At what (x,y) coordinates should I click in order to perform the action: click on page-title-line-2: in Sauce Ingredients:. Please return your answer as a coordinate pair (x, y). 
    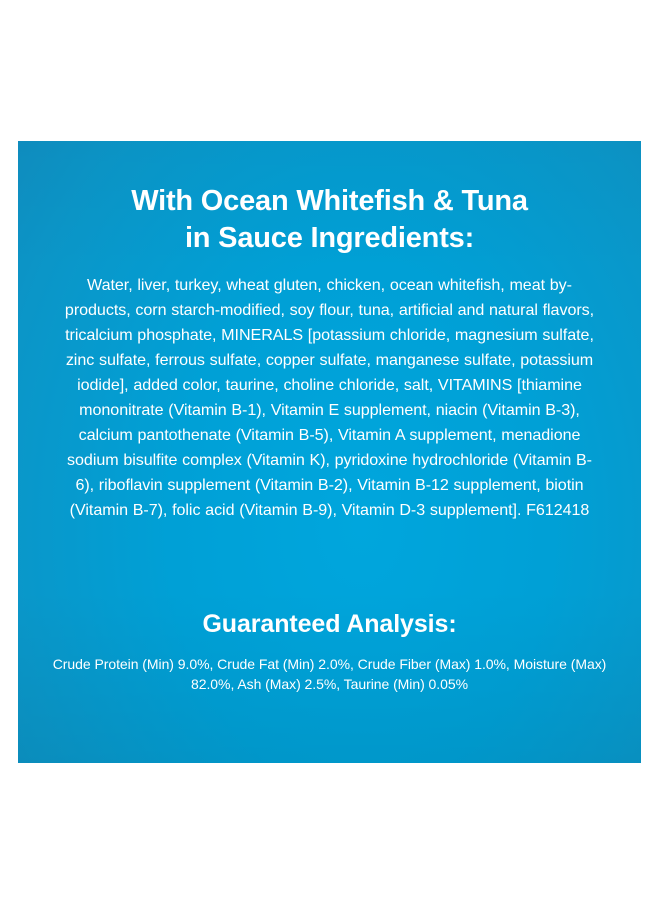
    Looking at the image, I should click on (329, 238).